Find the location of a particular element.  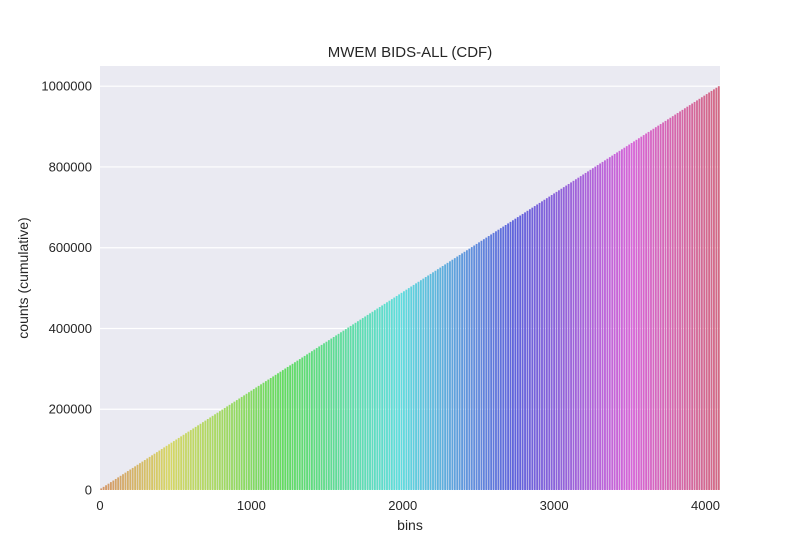

y-axis-label: counts (cumulative) is located at coordinates (23, 277).